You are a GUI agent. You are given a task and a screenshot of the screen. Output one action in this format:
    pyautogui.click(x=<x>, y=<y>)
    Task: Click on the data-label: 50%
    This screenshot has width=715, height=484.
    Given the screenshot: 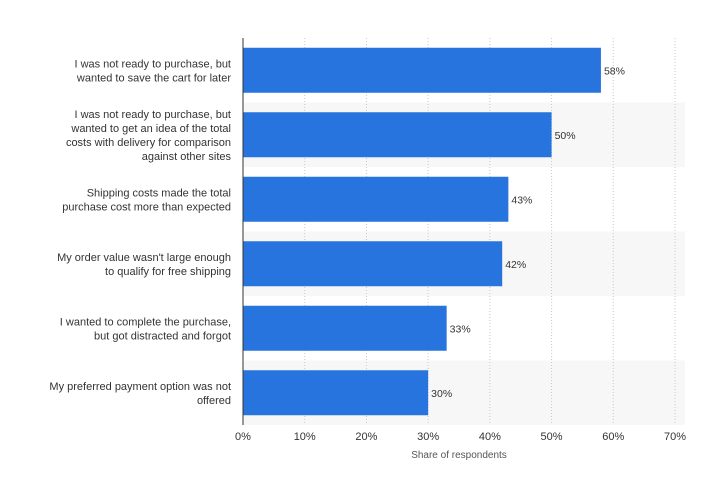 What is the action you would take?
    pyautogui.click(x=565, y=136)
    